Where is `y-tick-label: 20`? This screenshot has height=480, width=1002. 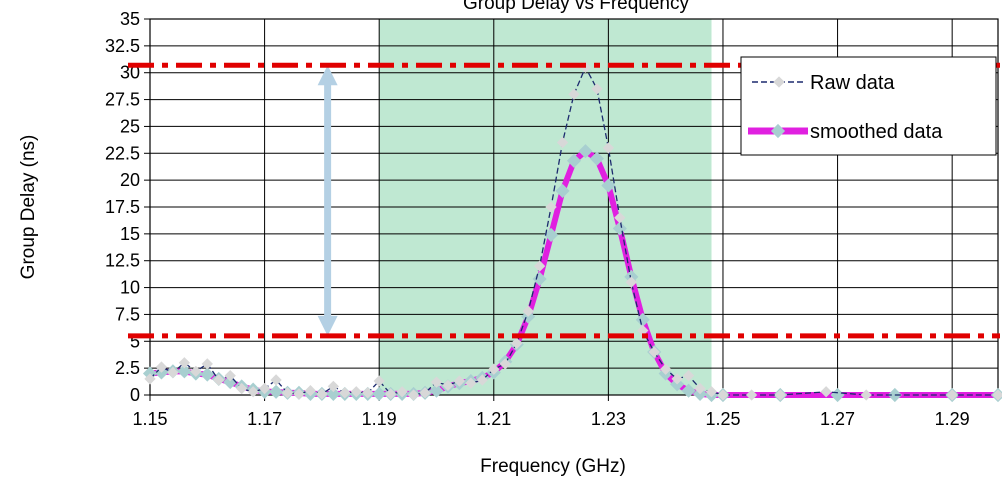 y-tick-label: 20 is located at coordinates (130, 180).